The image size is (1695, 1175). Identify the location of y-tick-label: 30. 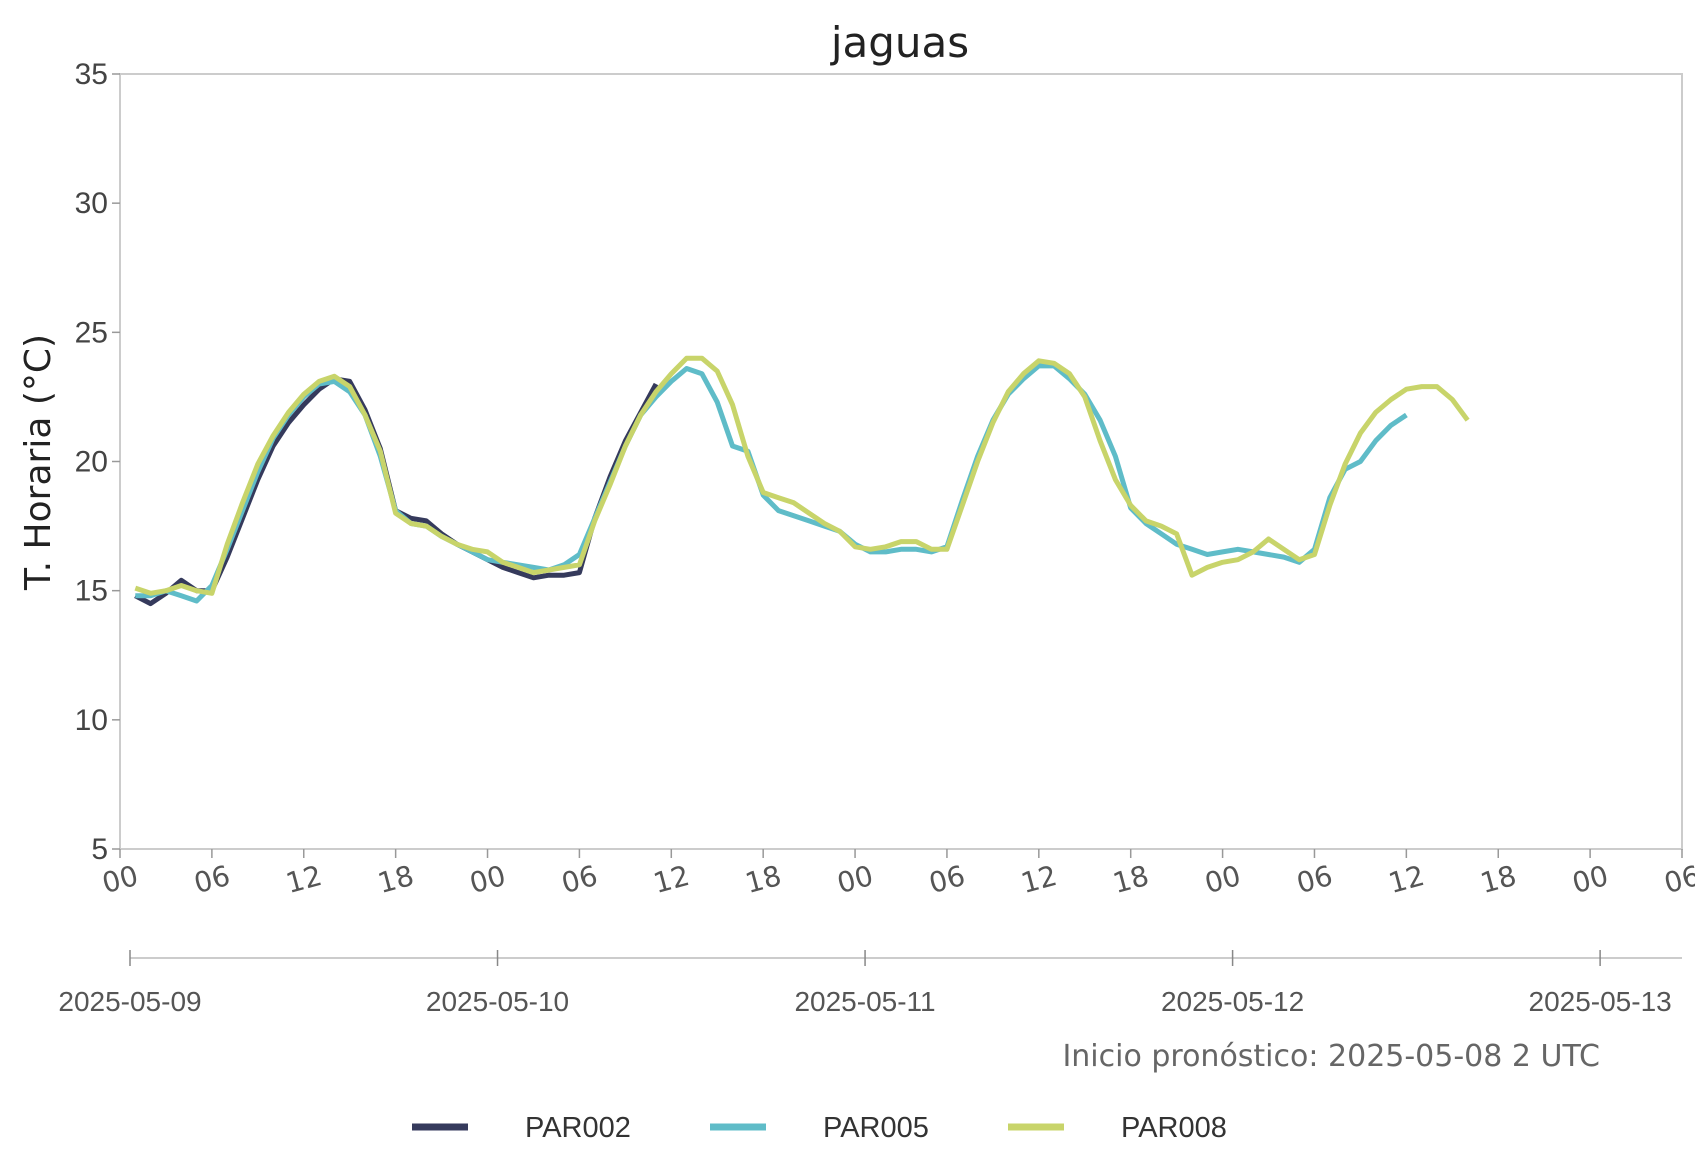
(91, 203).